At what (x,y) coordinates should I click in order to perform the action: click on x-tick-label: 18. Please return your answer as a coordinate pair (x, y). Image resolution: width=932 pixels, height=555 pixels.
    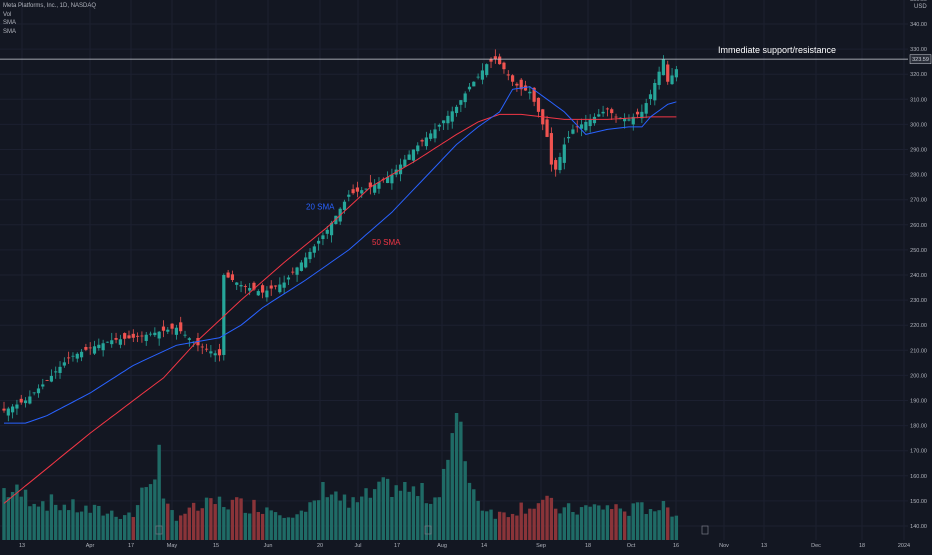
    Looking at the image, I should click on (588, 546).